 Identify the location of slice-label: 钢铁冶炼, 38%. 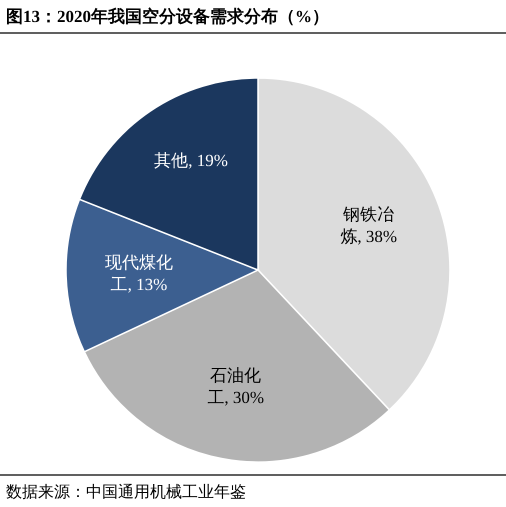
(368, 226).